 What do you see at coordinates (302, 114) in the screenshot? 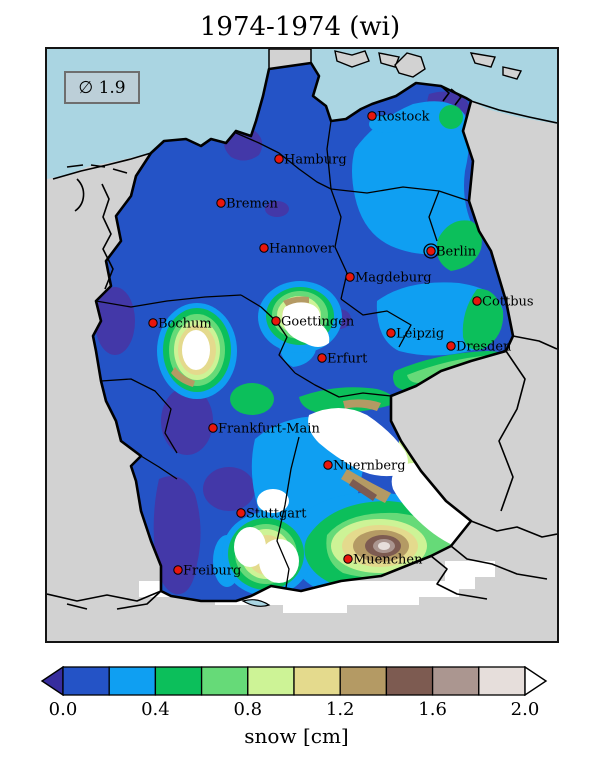
I see `sea` at bounding box center [302, 114].